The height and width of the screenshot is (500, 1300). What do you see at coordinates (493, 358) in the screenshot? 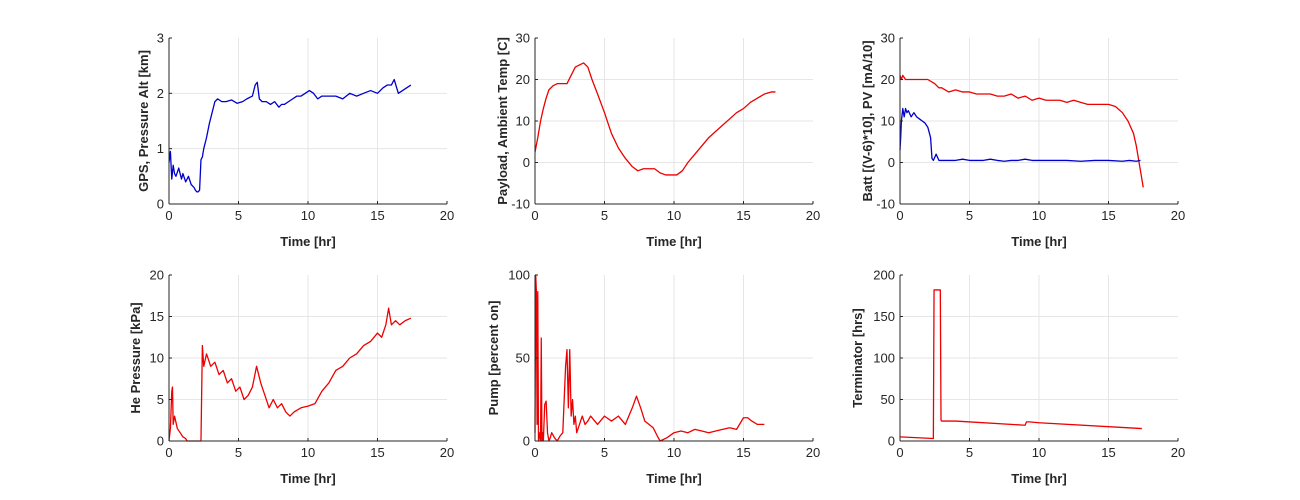
I see `y-axis-label: Pump [percent on]` at bounding box center [493, 358].